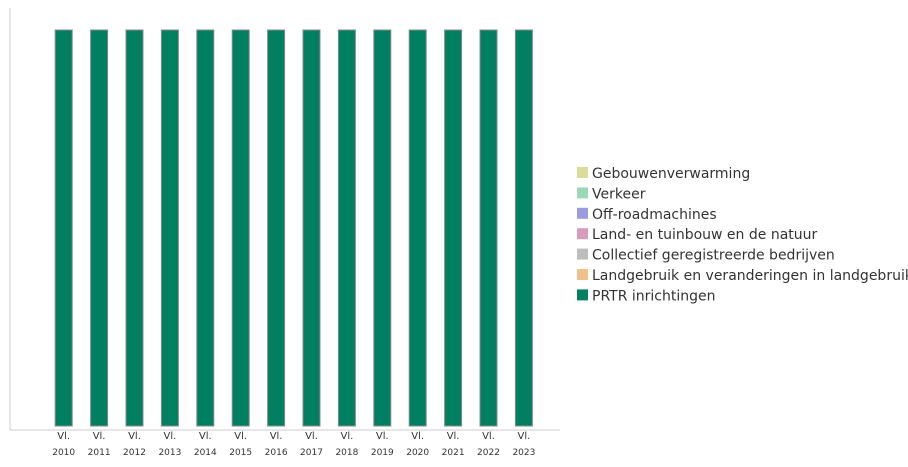 The image size is (908, 467). What do you see at coordinates (523, 444) in the screenshot?
I see `x-tick-label: Vl. 2023` at bounding box center [523, 444].